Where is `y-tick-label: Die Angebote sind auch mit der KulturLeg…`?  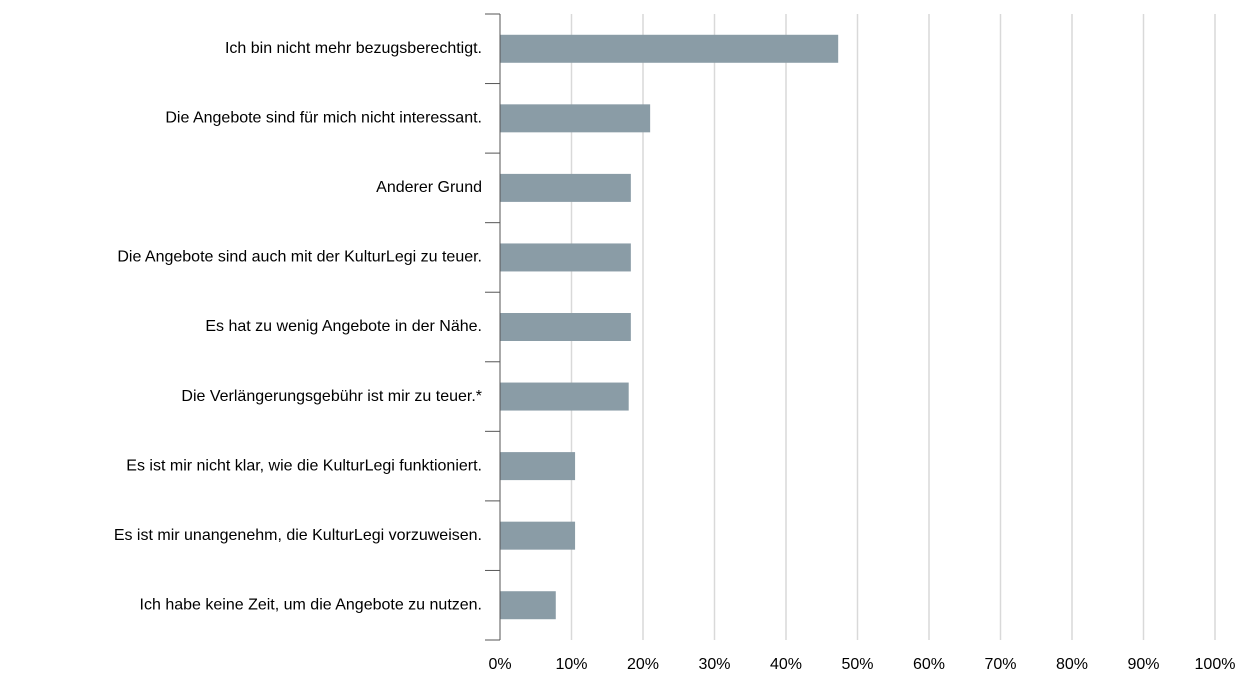
y-tick-label: Die Angebote sind auch mit der KulturLeg… is located at coordinates (299, 257).